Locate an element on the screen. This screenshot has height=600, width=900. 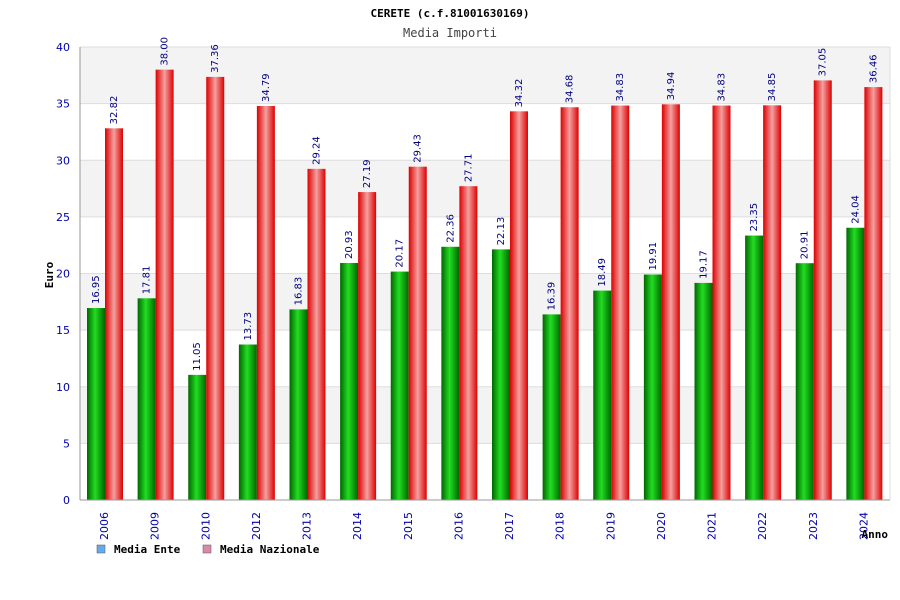
data-label: 32.82 is located at coordinates (114, 110).